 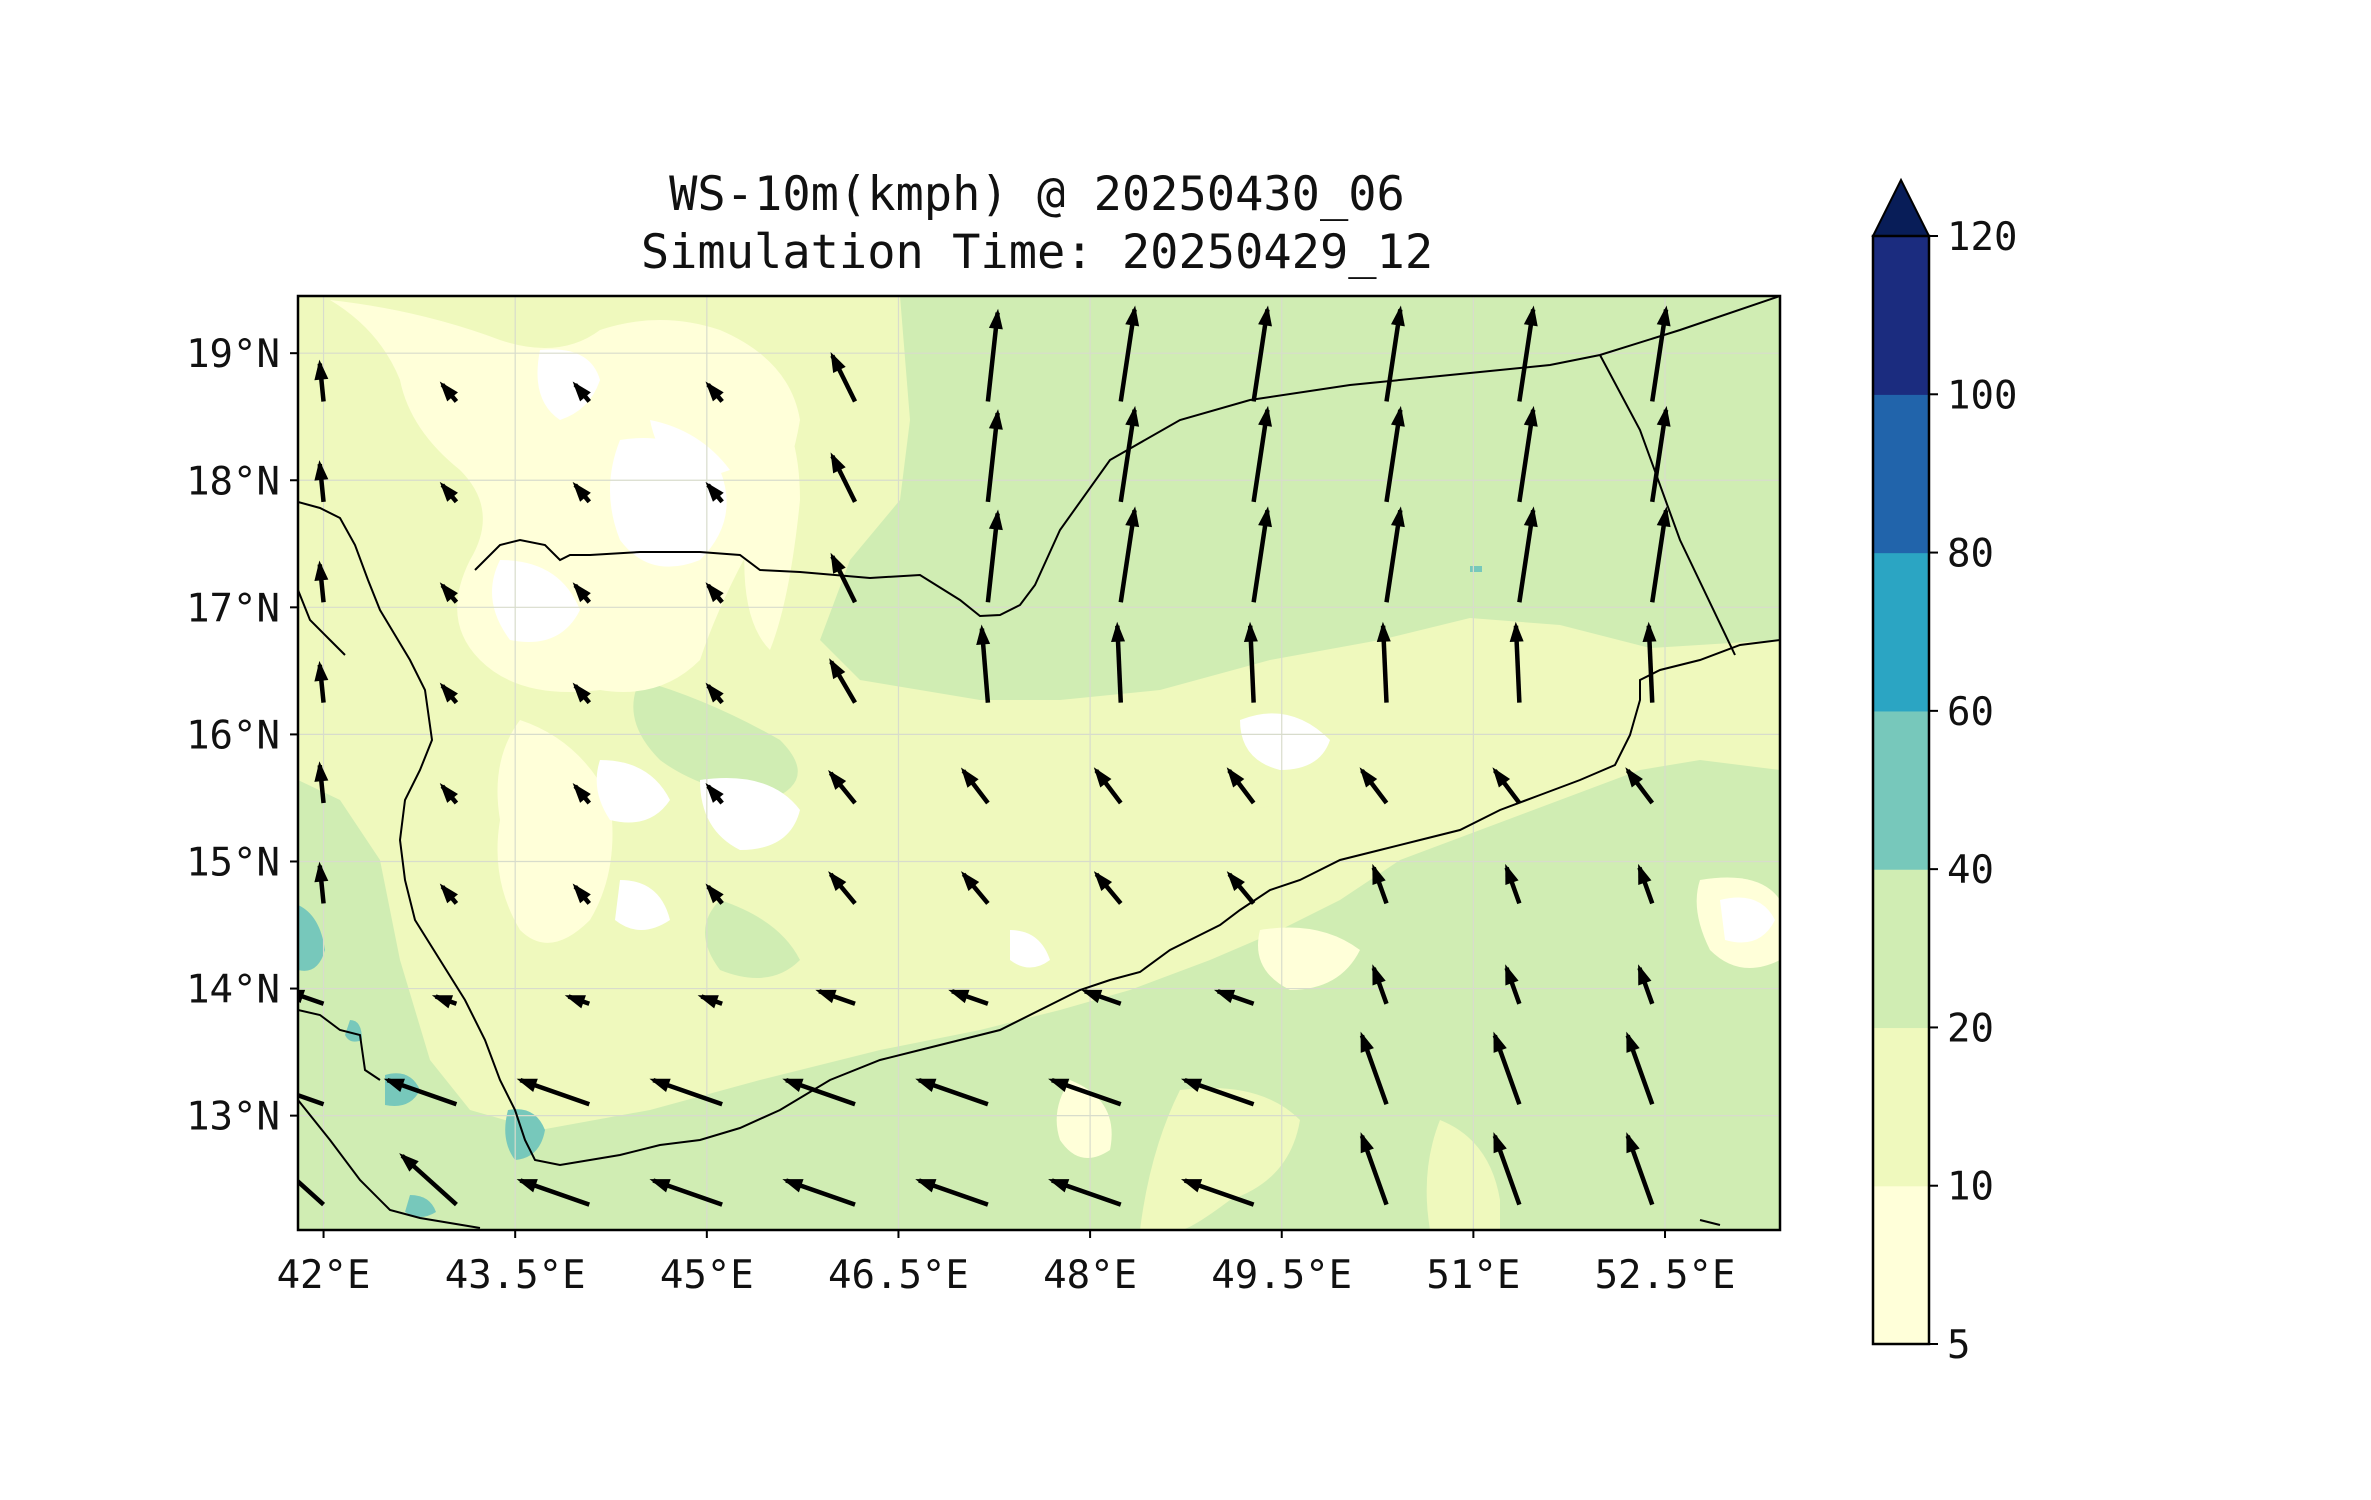 What do you see at coordinates (233, 354) in the screenshot?
I see `y-tick-label: 19°N` at bounding box center [233, 354].